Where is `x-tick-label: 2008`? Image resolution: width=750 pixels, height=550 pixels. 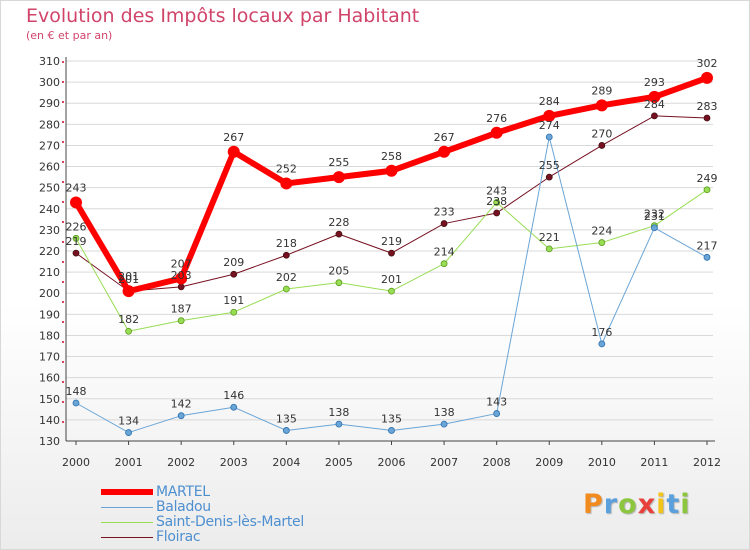
x-tick-label: 2008 is located at coordinates (497, 462).